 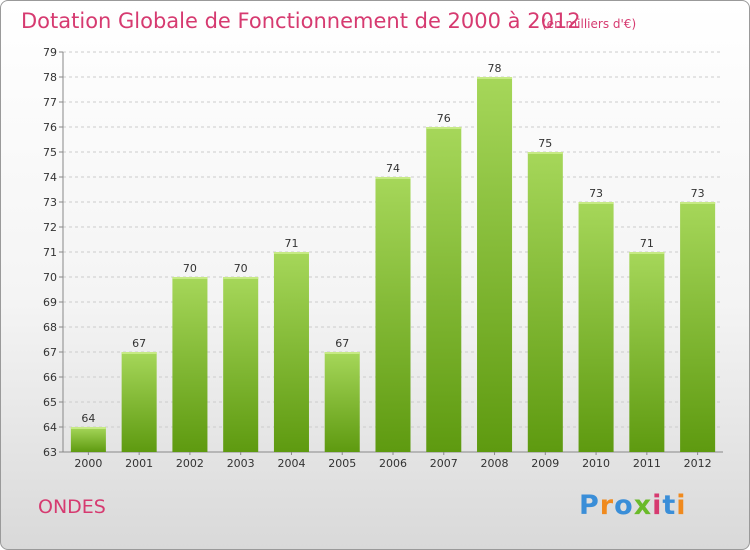 What do you see at coordinates (50, 302) in the screenshot?
I see `y-tick-label: 69` at bounding box center [50, 302].